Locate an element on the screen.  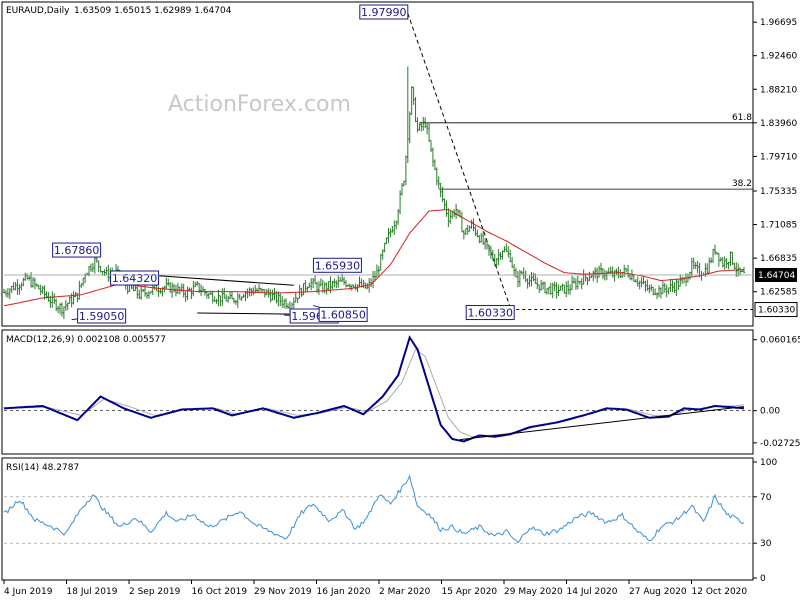
x-tick-label: 14 Jul 2020 is located at coordinates (592, 592).